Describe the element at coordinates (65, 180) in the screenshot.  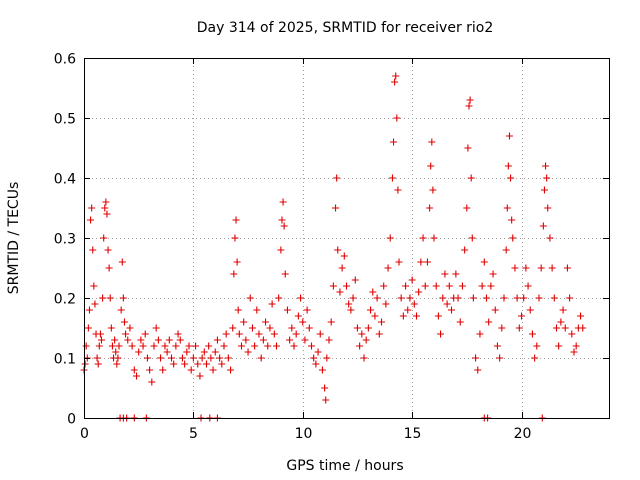
I see `y-tick-label: 0.4` at that location.